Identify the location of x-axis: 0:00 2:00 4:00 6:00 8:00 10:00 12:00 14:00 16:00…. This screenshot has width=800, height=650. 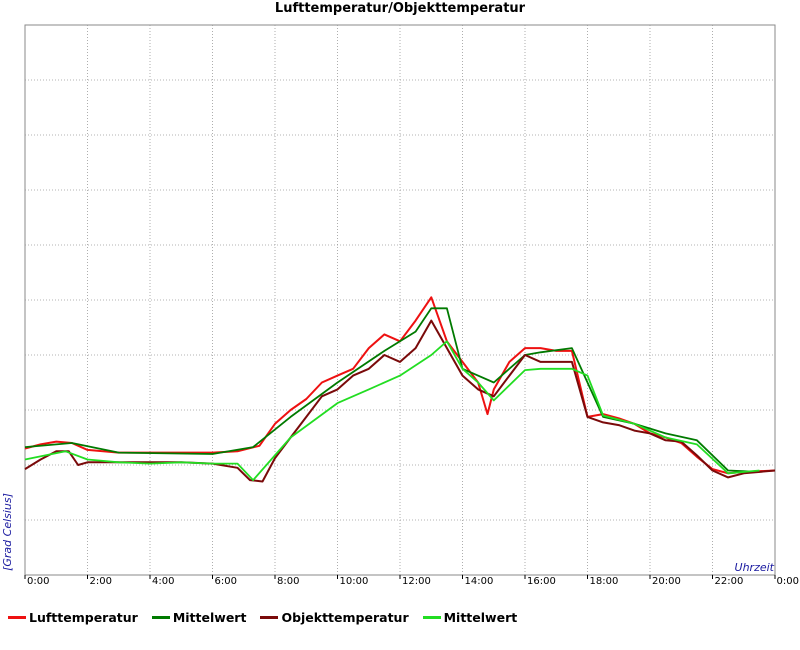
(411, 581).